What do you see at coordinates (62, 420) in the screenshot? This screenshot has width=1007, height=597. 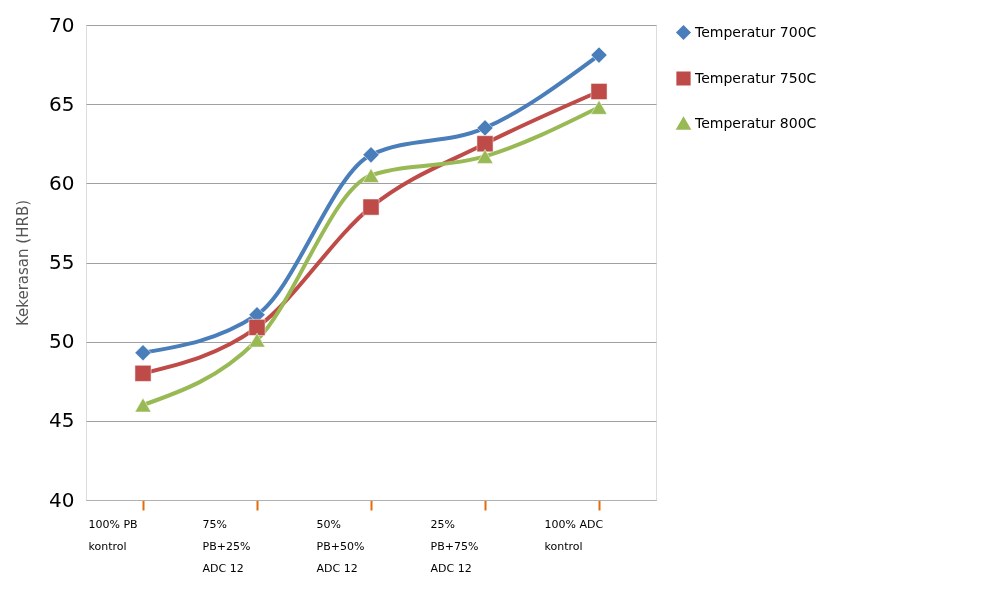 I see `y-tick-label: 45` at bounding box center [62, 420].